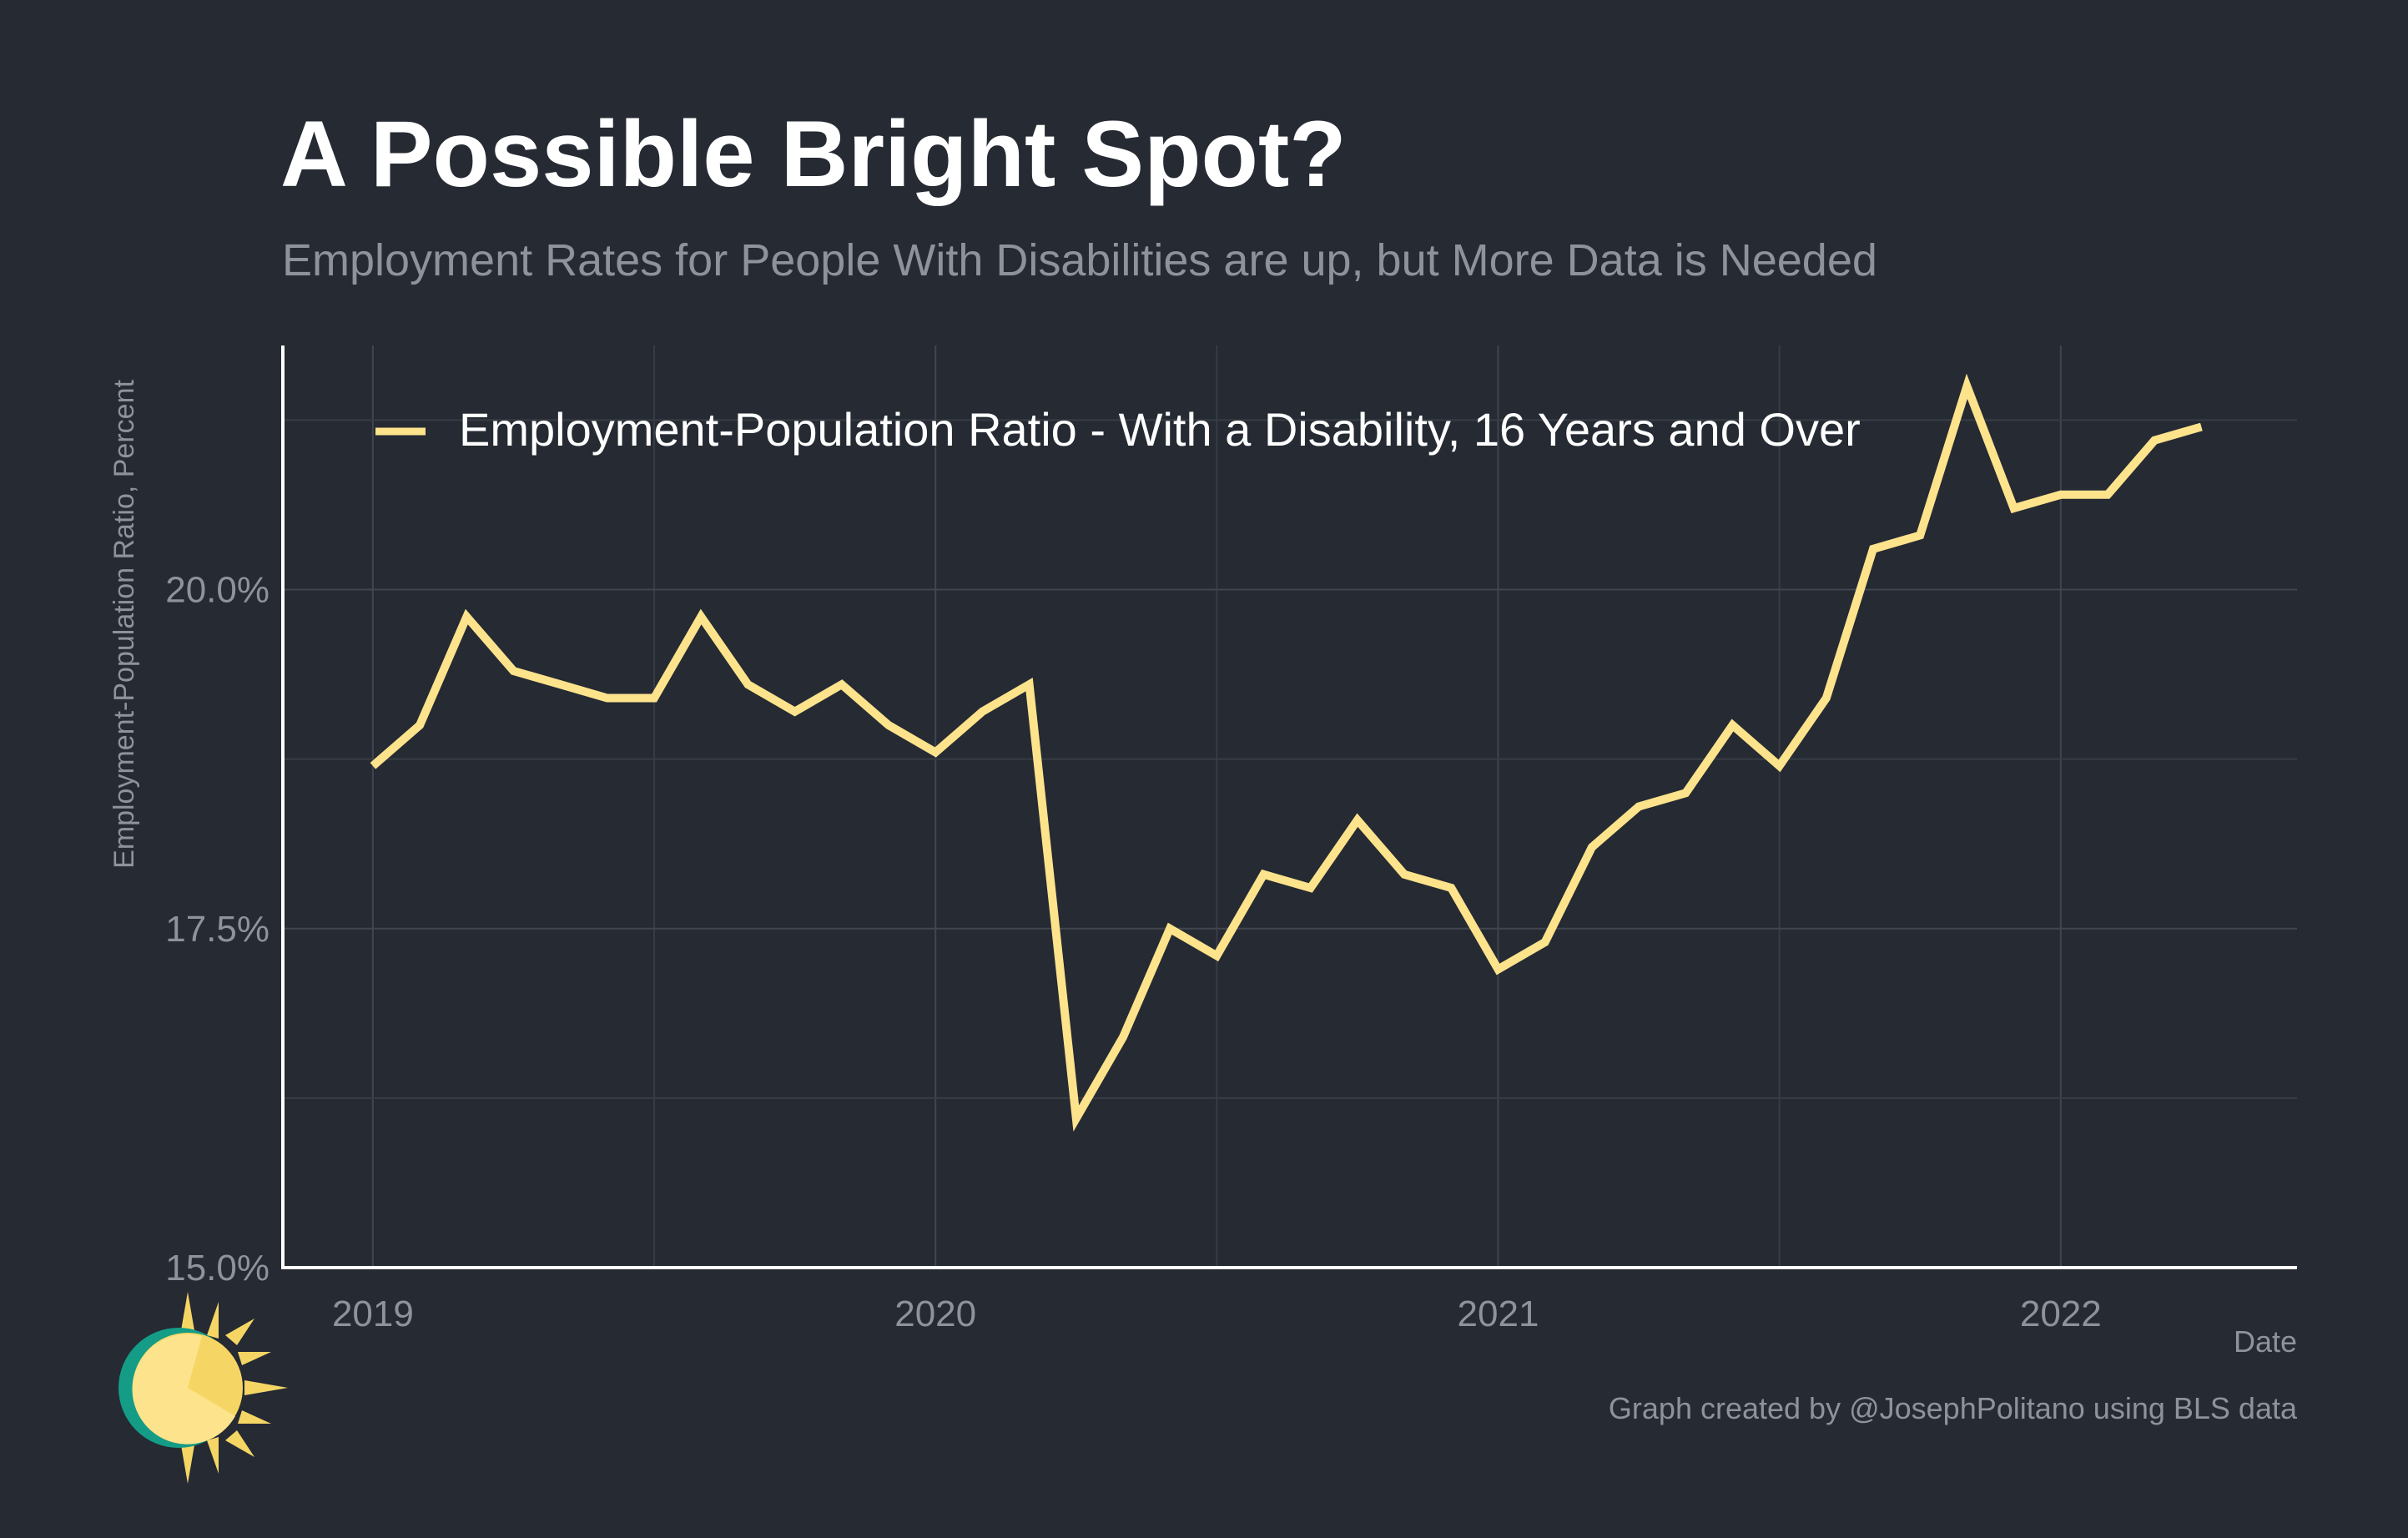 This screenshot has width=2408, height=1538. I want to click on x-axis-label: Date, so click(2265, 1341).